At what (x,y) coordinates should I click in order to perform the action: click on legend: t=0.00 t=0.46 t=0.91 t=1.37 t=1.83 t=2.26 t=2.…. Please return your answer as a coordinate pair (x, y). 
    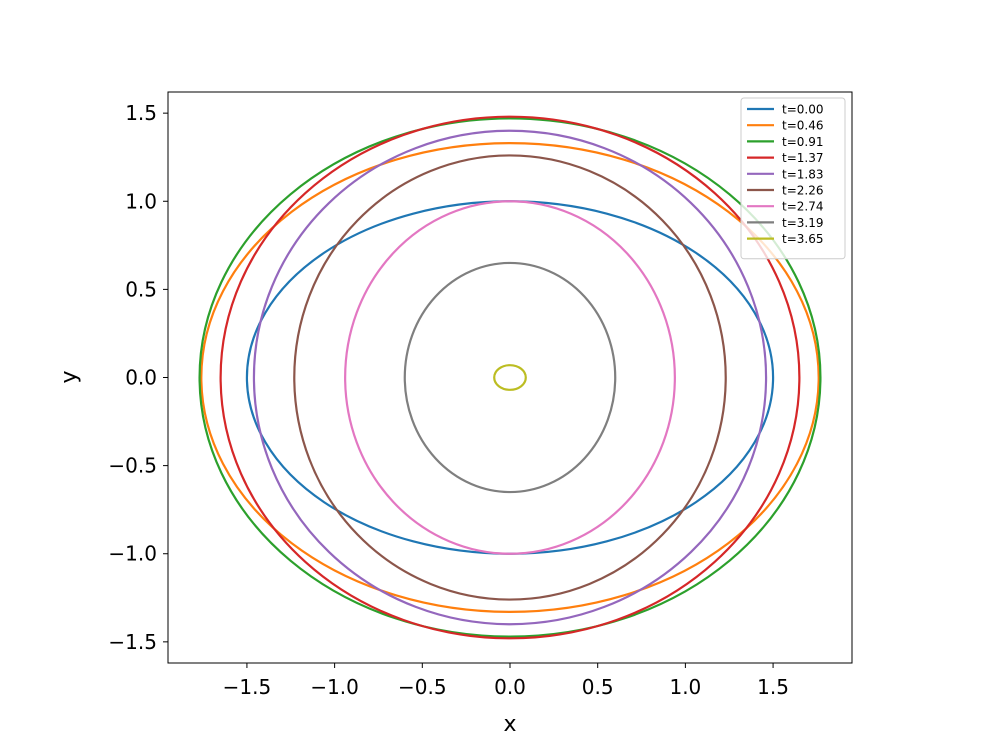
    Looking at the image, I should click on (793, 178).